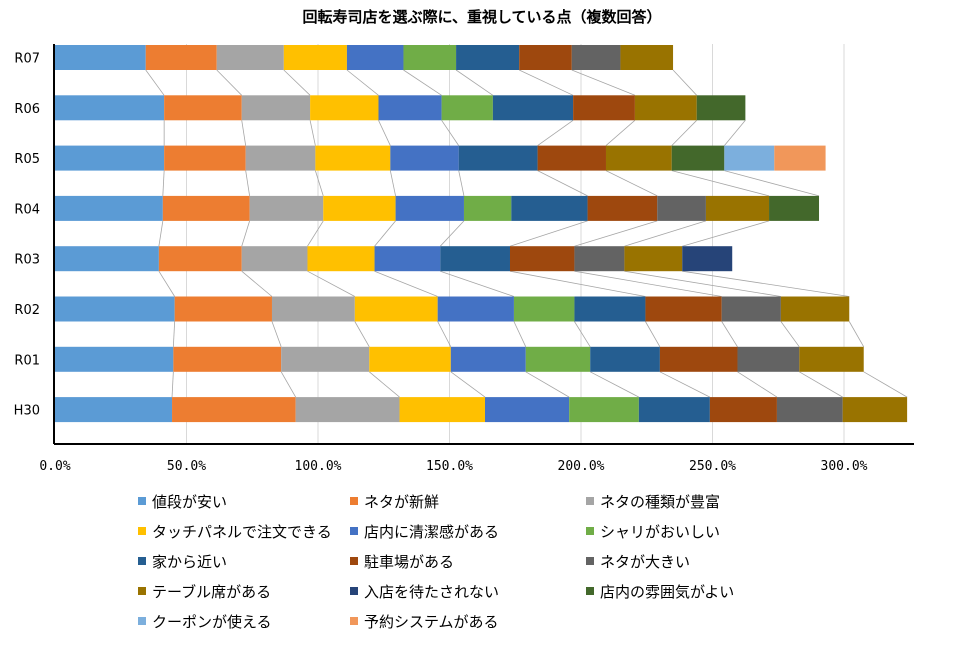 This screenshot has width=964, height=646. Describe the element at coordinates (653, 531) in the screenshot. I see `legend-item: シャリがおいしい` at that location.